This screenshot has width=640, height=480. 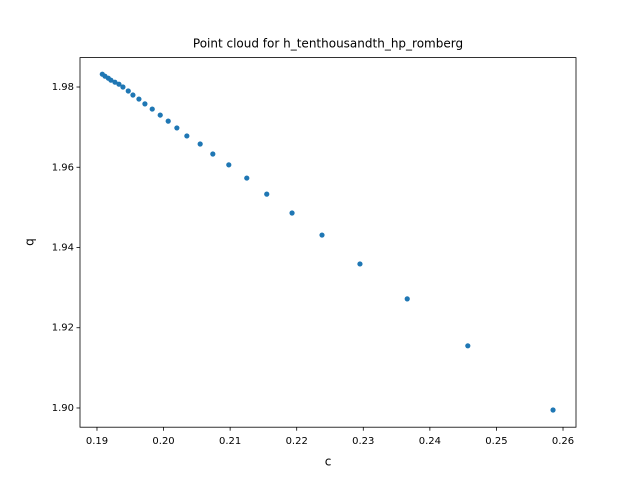 What do you see at coordinates (363, 441) in the screenshot?
I see `x-tick-label: 0.23` at bounding box center [363, 441].